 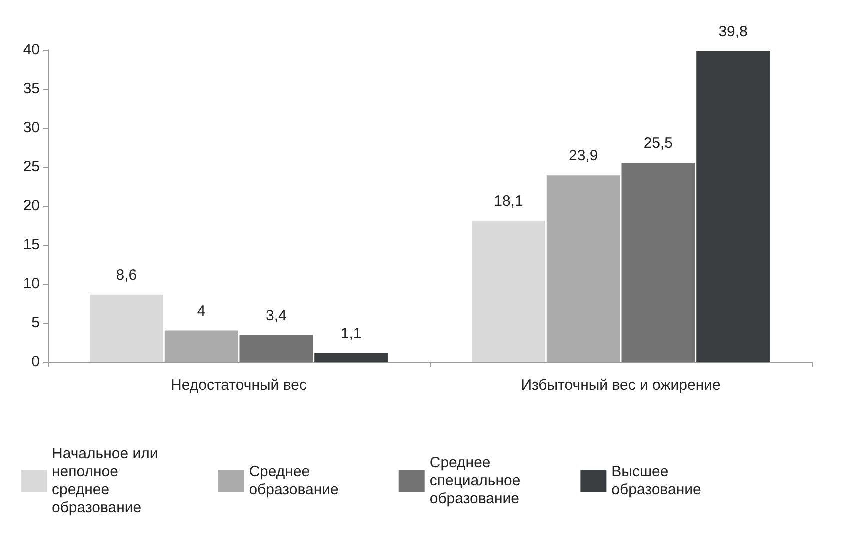 What do you see at coordinates (105, 481) in the screenshot?
I see `legend-label: Начальное или неполное среднее образование` at bounding box center [105, 481].